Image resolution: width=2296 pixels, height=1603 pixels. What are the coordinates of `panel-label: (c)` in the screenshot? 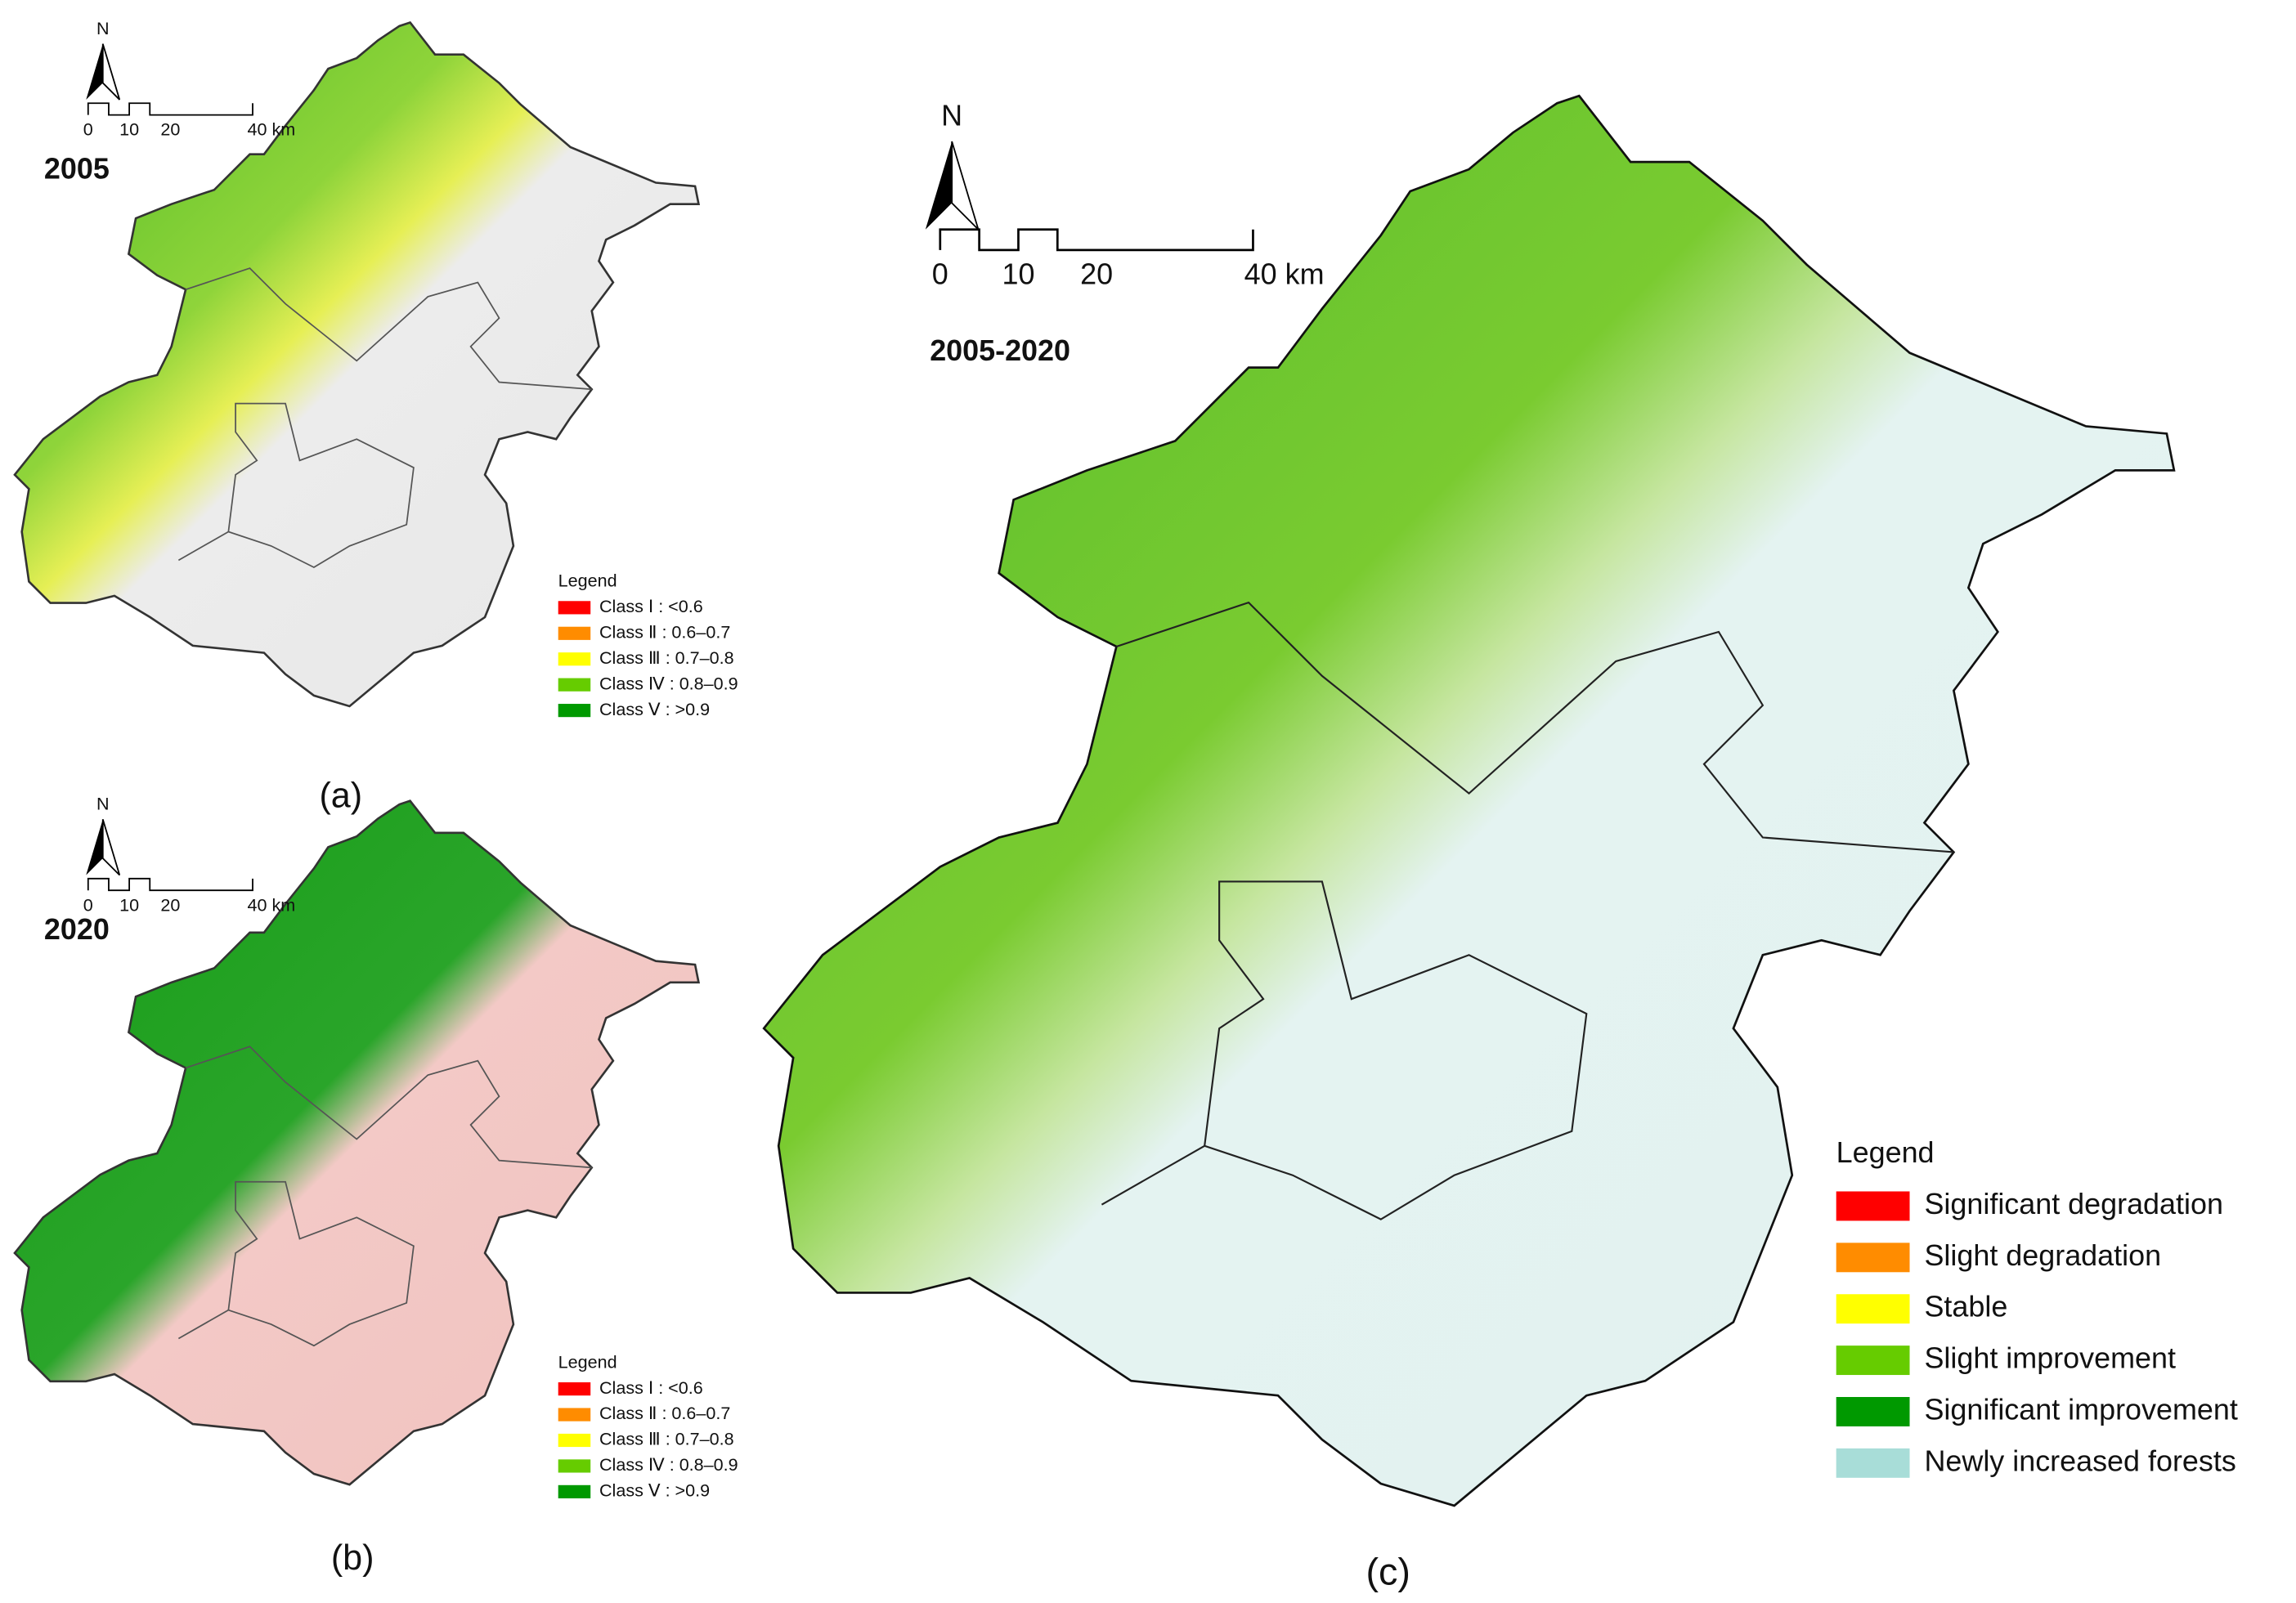 It's located at (1388, 1572).